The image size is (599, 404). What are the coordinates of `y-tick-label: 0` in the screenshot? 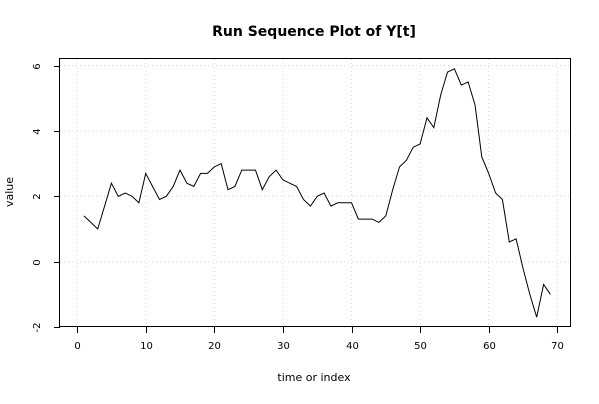 It's located at (37, 262).